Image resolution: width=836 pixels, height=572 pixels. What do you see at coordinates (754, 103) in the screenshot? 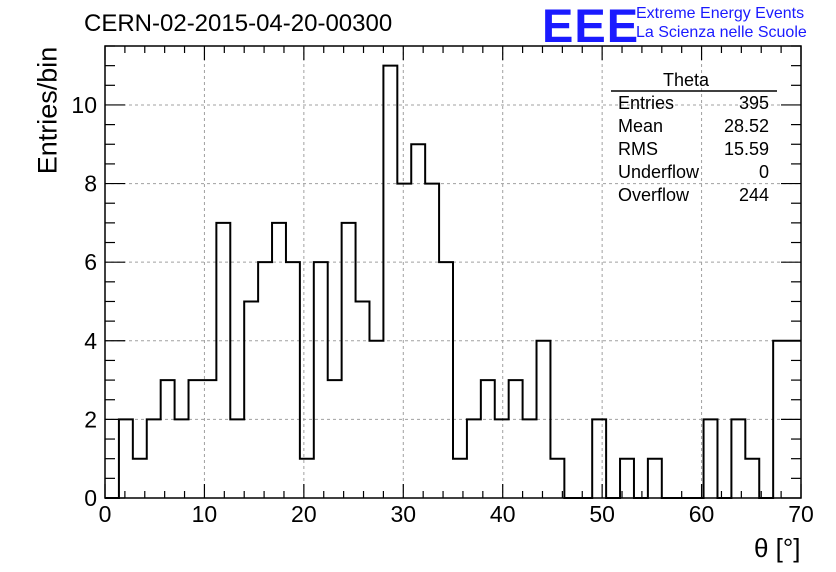
I see `stats-value: 395` at bounding box center [754, 103].